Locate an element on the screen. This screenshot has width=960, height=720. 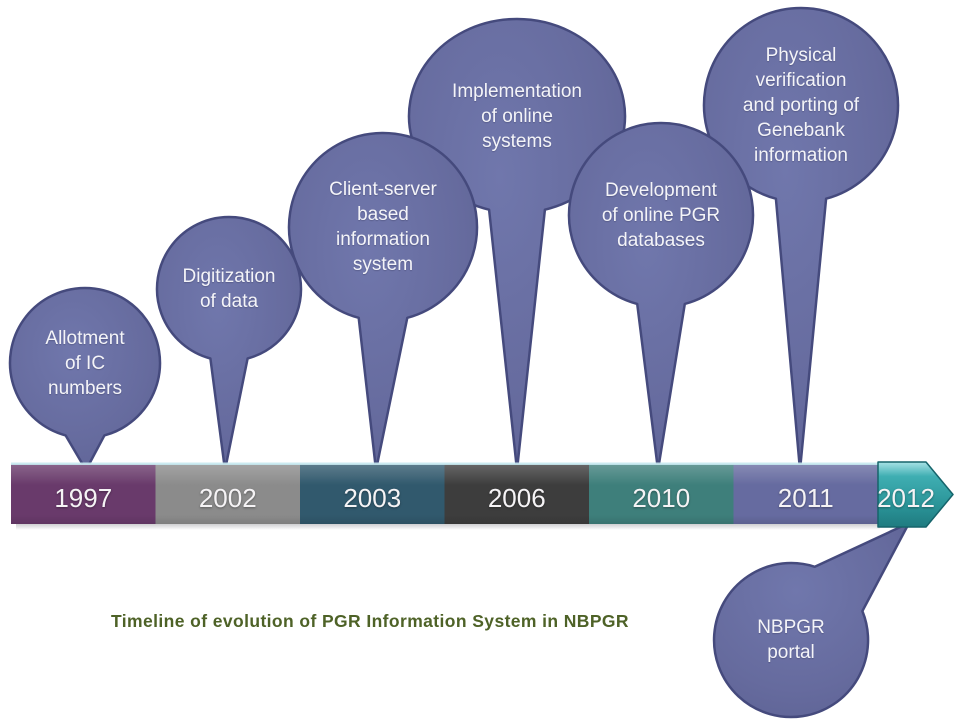
year-label-2011: 2011 is located at coordinates (805, 498).